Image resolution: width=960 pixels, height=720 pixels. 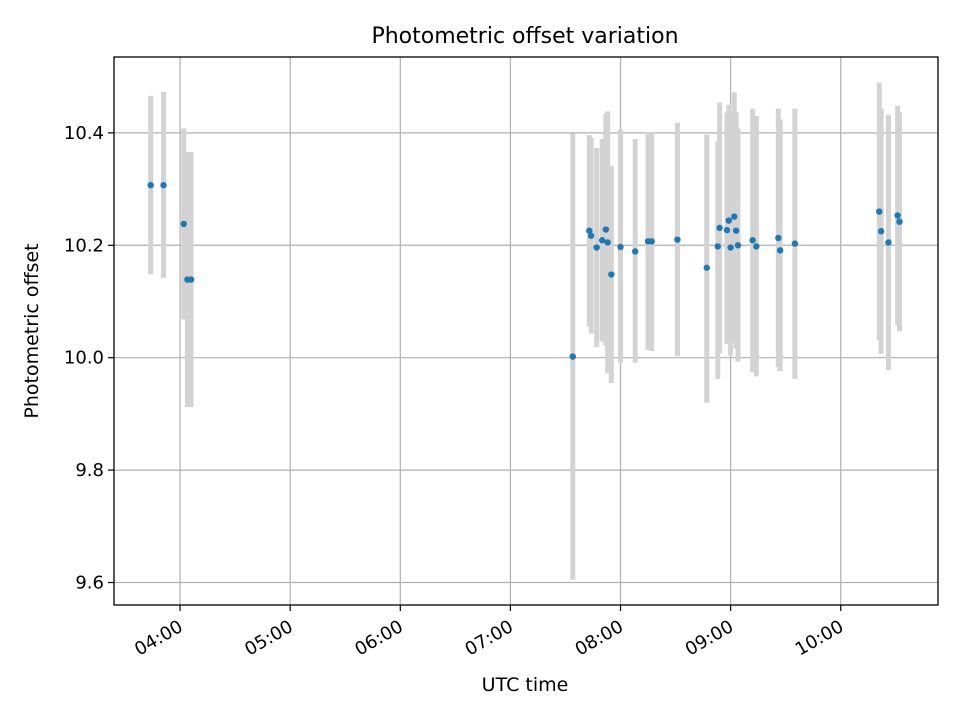 I want to click on x-axis-label: UTC time, so click(x=525, y=685).